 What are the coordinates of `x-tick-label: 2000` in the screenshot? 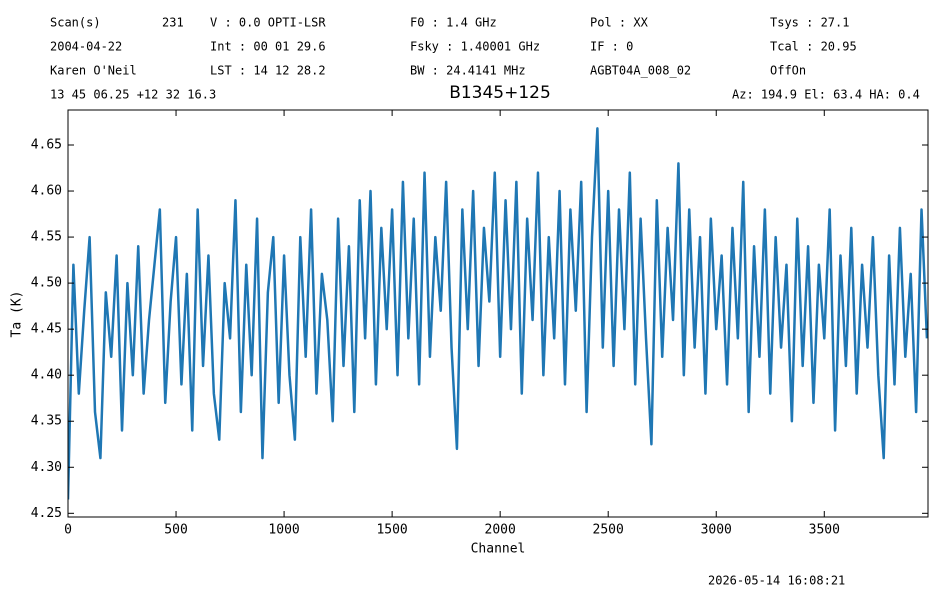 It's located at (500, 530).